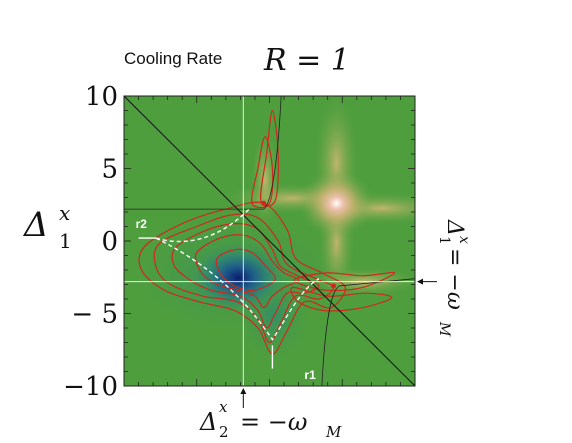 The height and width of the screenshot is (443, 572). Describe the element at coordinates (109, 242) in the screenshot. I see `y-tick-label: 0` at that location.